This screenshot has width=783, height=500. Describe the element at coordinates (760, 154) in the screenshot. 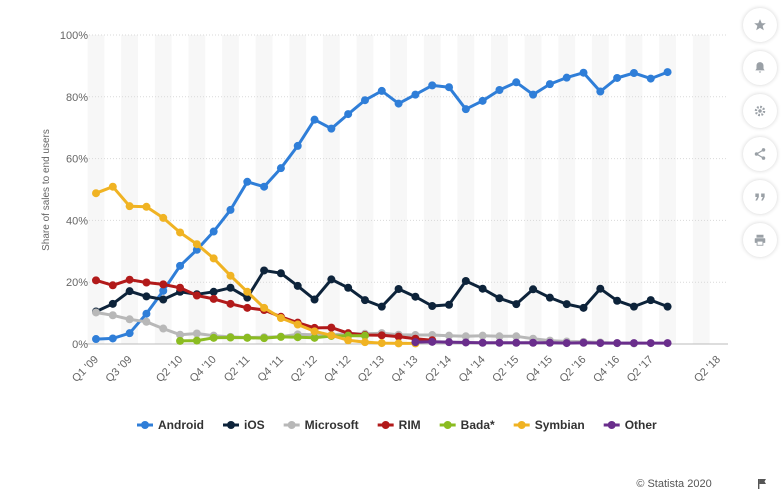

I see `share-button` at that location.